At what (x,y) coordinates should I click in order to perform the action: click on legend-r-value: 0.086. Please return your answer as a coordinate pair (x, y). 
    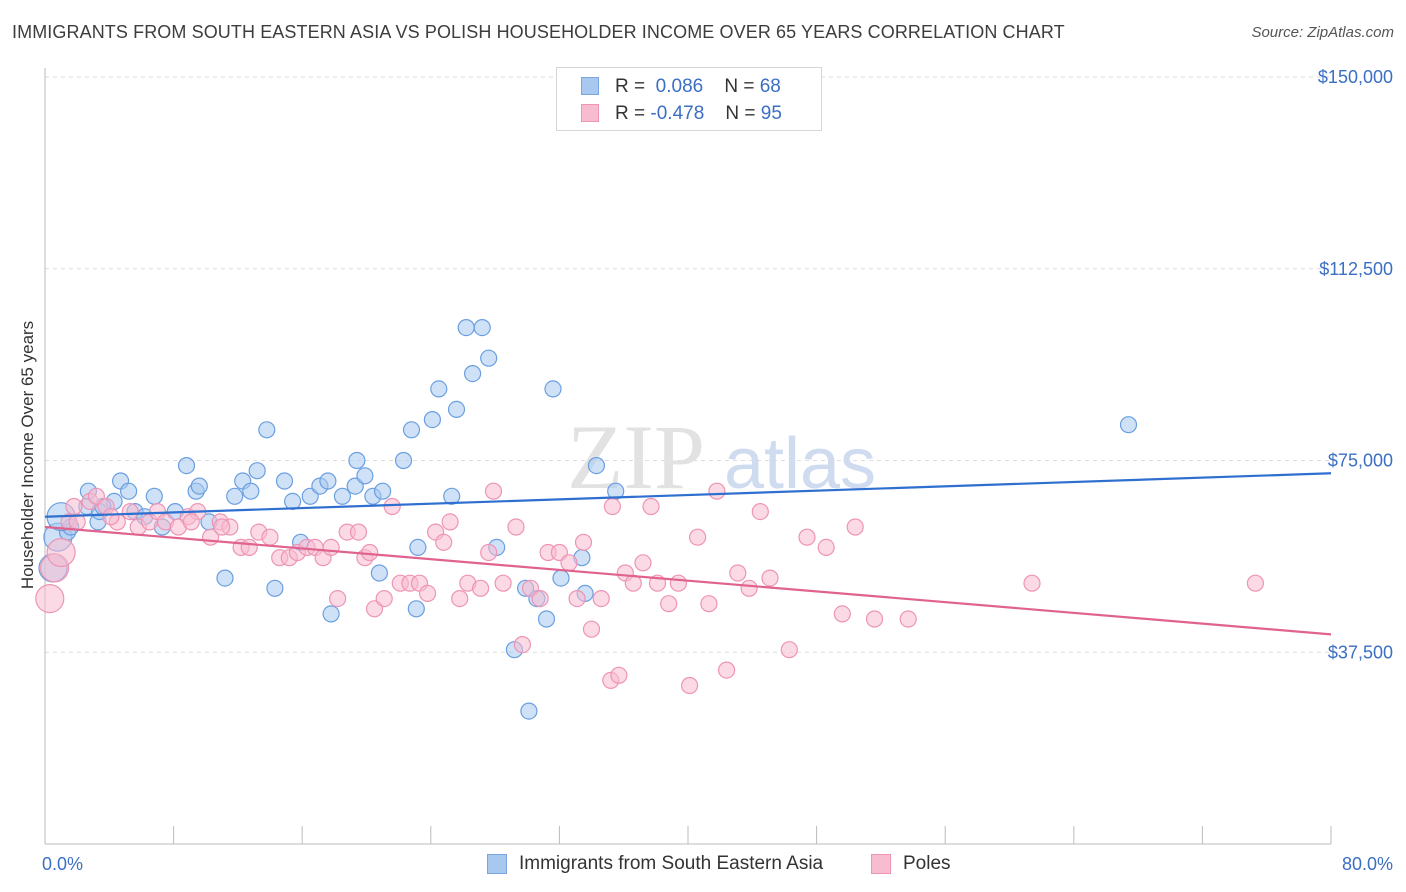
    Looking at the image, I should click on (679, 86).